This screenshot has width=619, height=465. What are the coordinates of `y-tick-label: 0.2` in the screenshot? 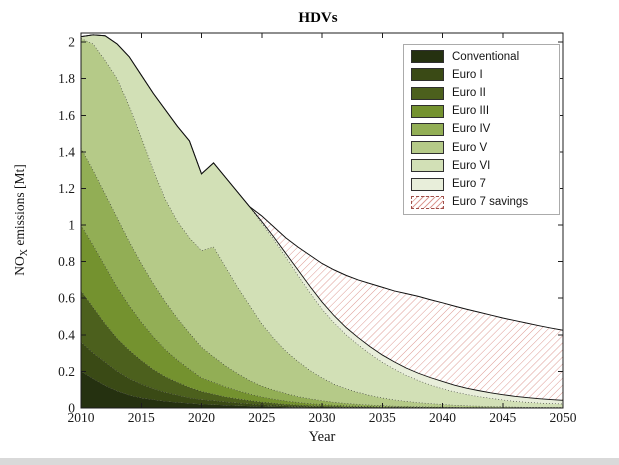 It's located at (66, 371).